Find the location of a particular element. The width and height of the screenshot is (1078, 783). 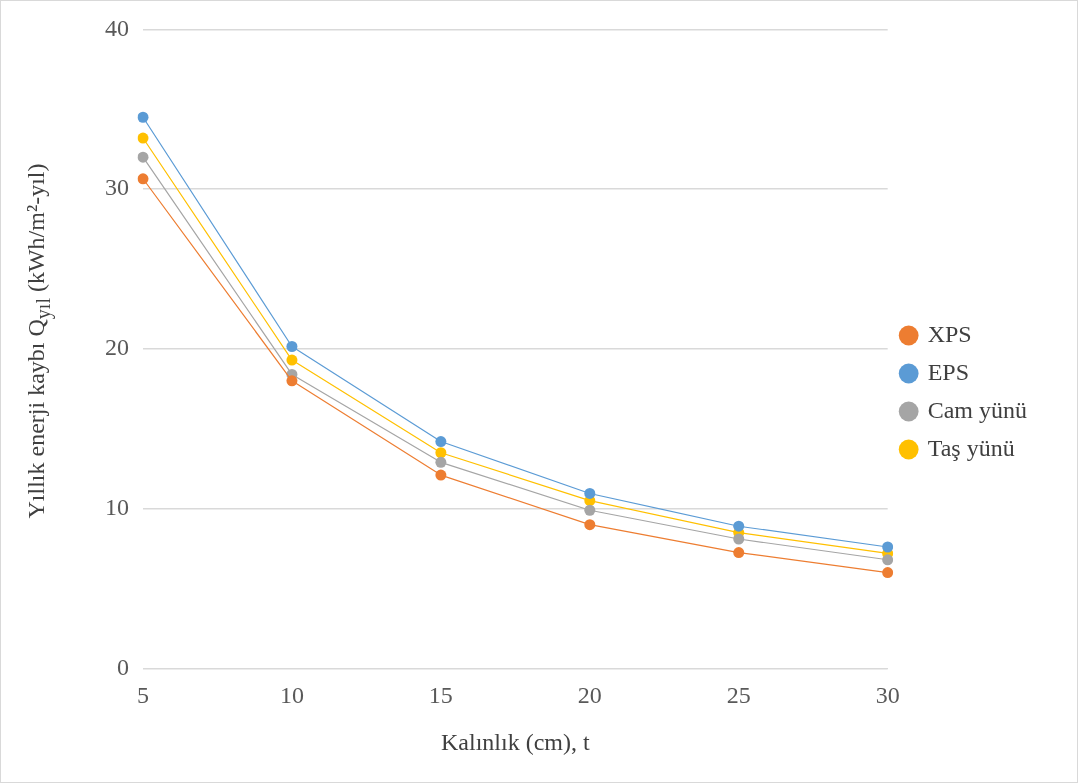

legend-label: XPS is located at coordinates (949, 333).